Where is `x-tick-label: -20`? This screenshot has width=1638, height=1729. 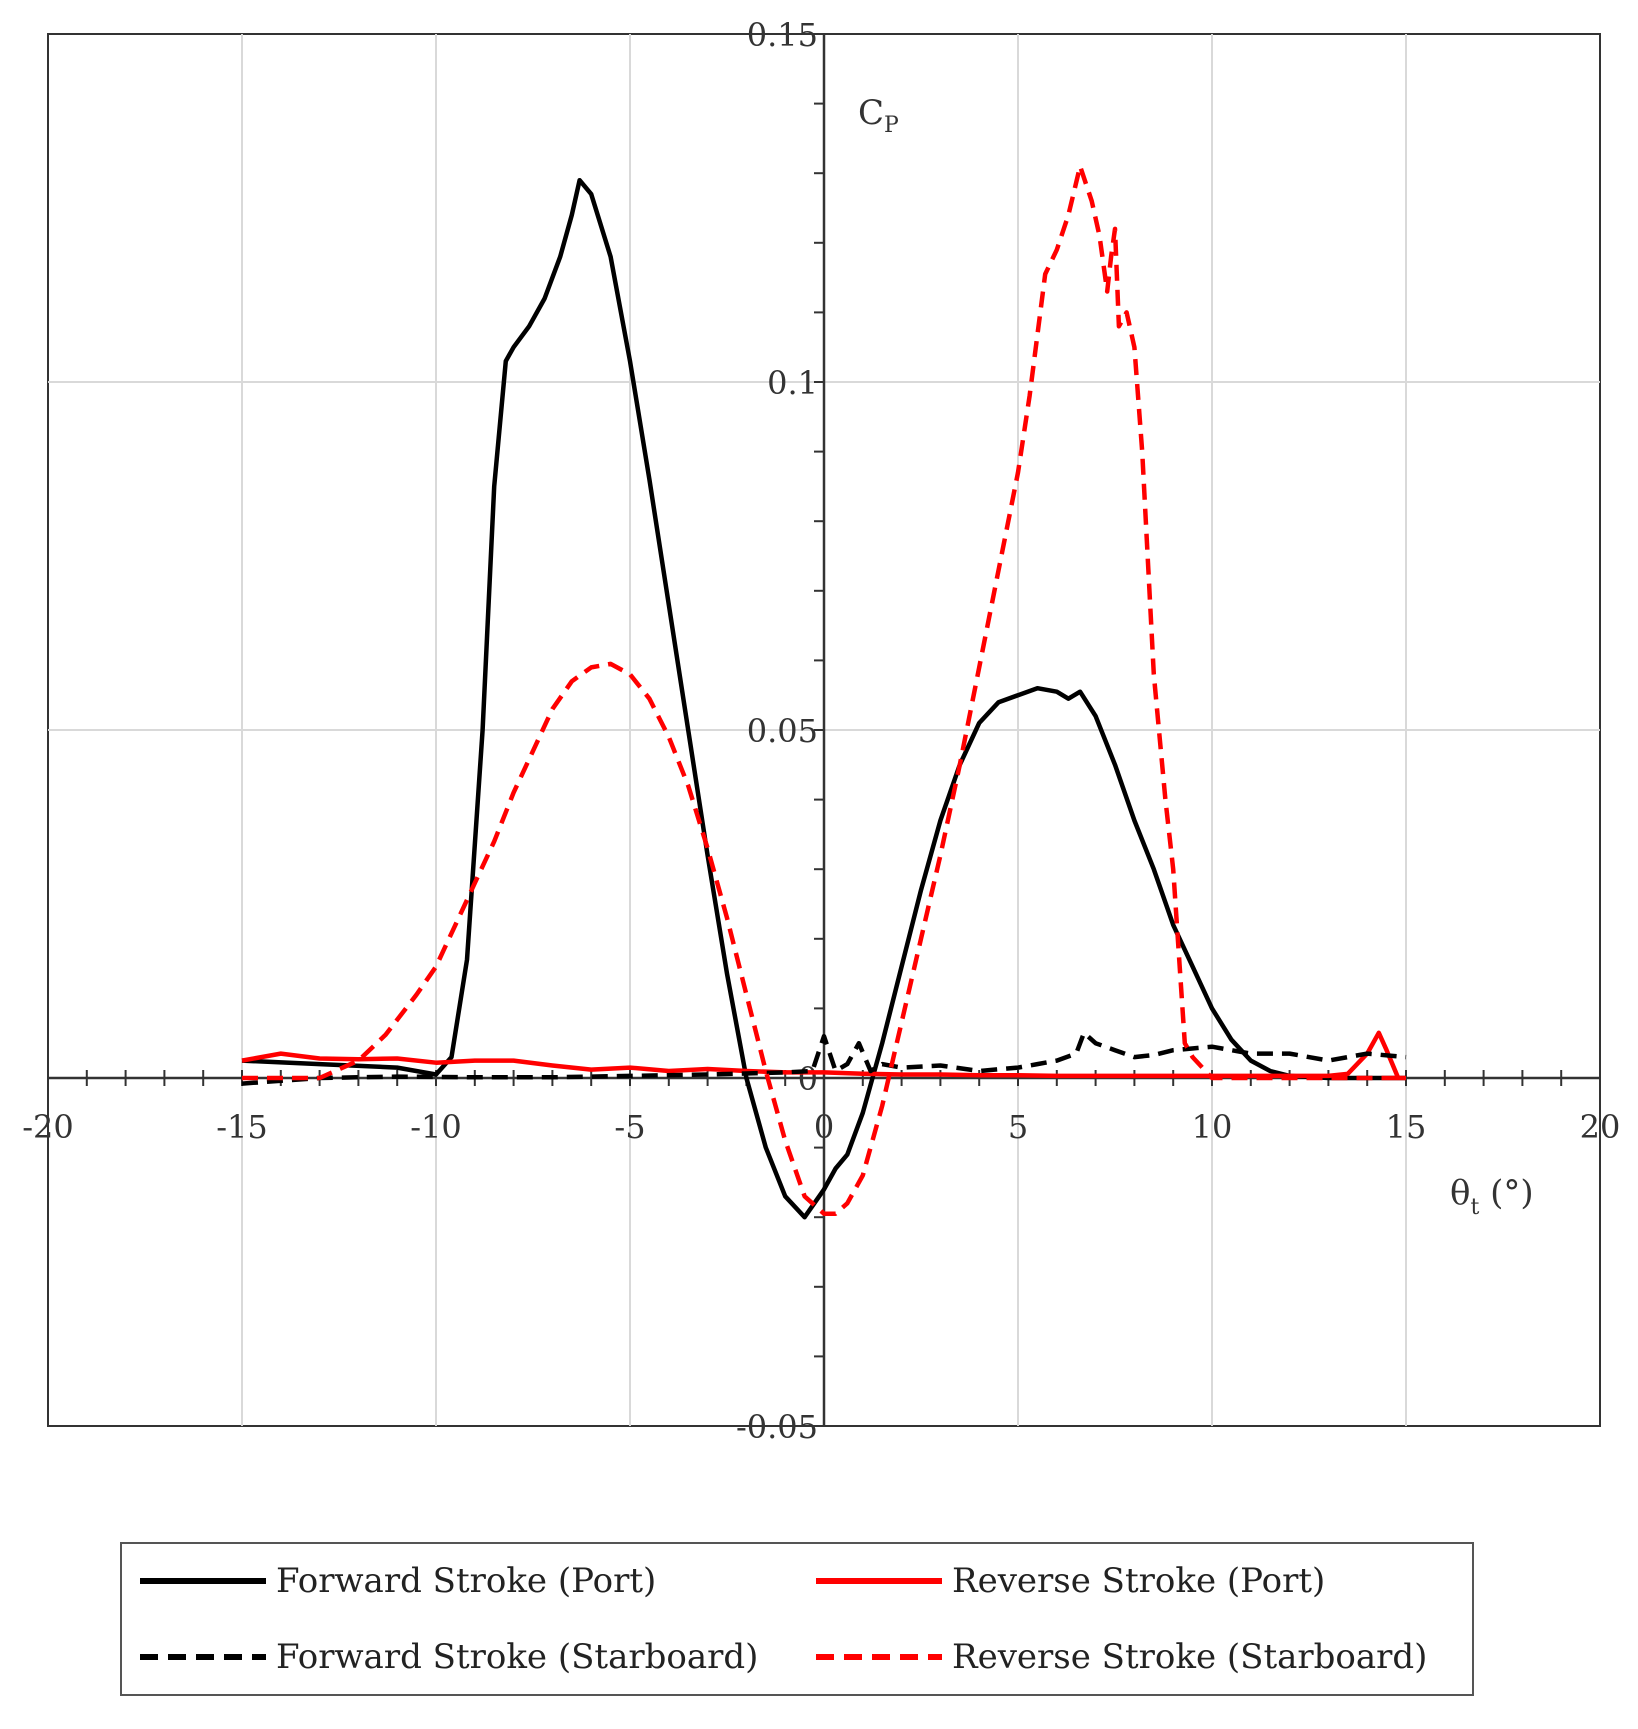 x-tick-label: -20 is located at coordinates (48, 1127).